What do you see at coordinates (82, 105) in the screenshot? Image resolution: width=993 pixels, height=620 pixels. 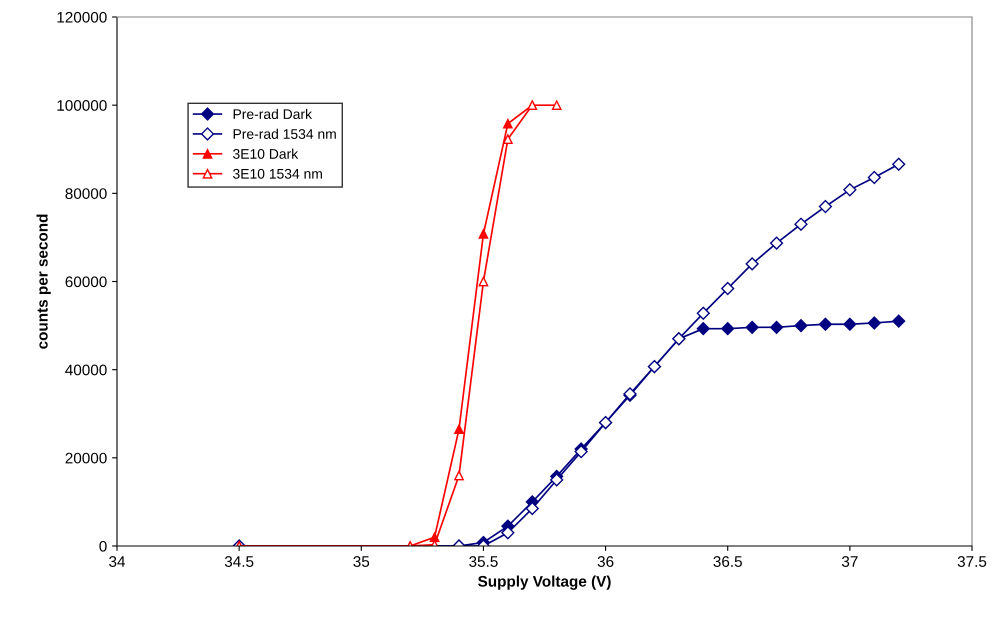 I see `y-tick-label: 100000` at bounding box center [82, 105].